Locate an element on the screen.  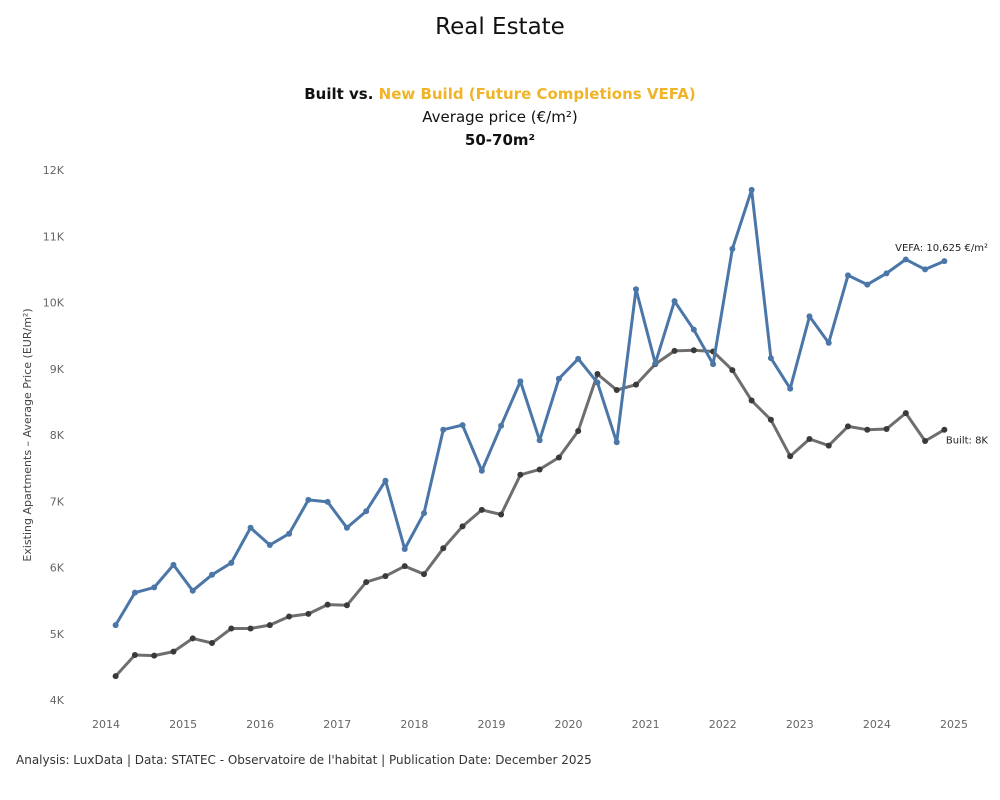
x-tick-label: 2022 is located at coordinates (723, 724).